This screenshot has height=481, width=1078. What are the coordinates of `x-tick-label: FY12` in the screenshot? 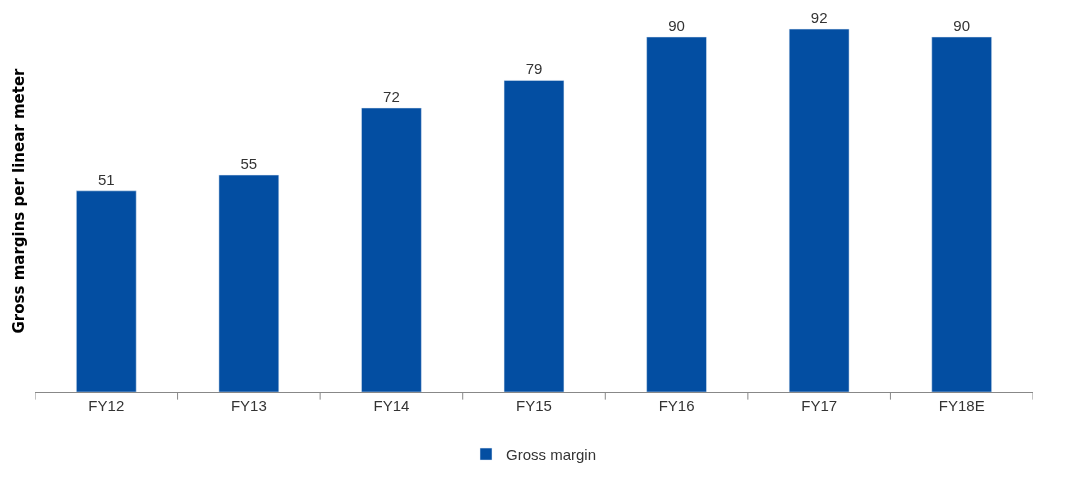 It's located at (106, 405).